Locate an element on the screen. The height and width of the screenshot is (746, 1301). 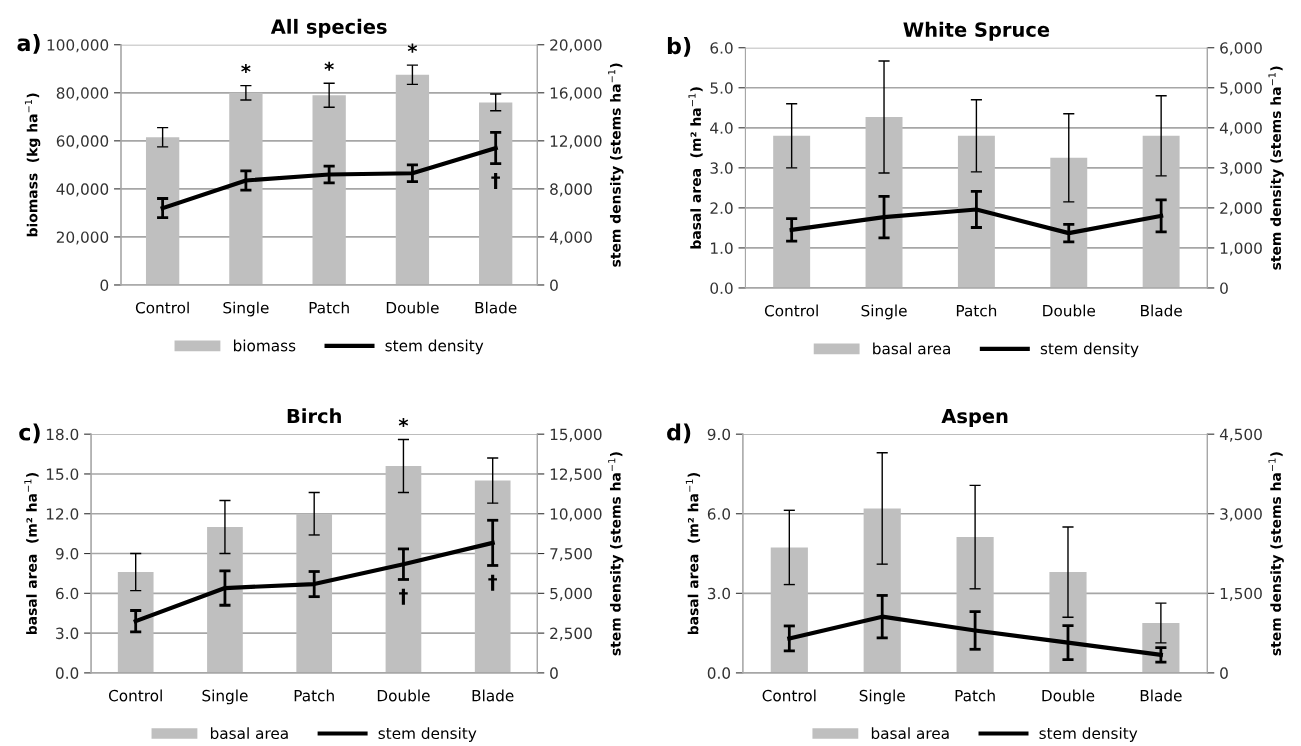
text: d) is located at coordinates (679, 433).